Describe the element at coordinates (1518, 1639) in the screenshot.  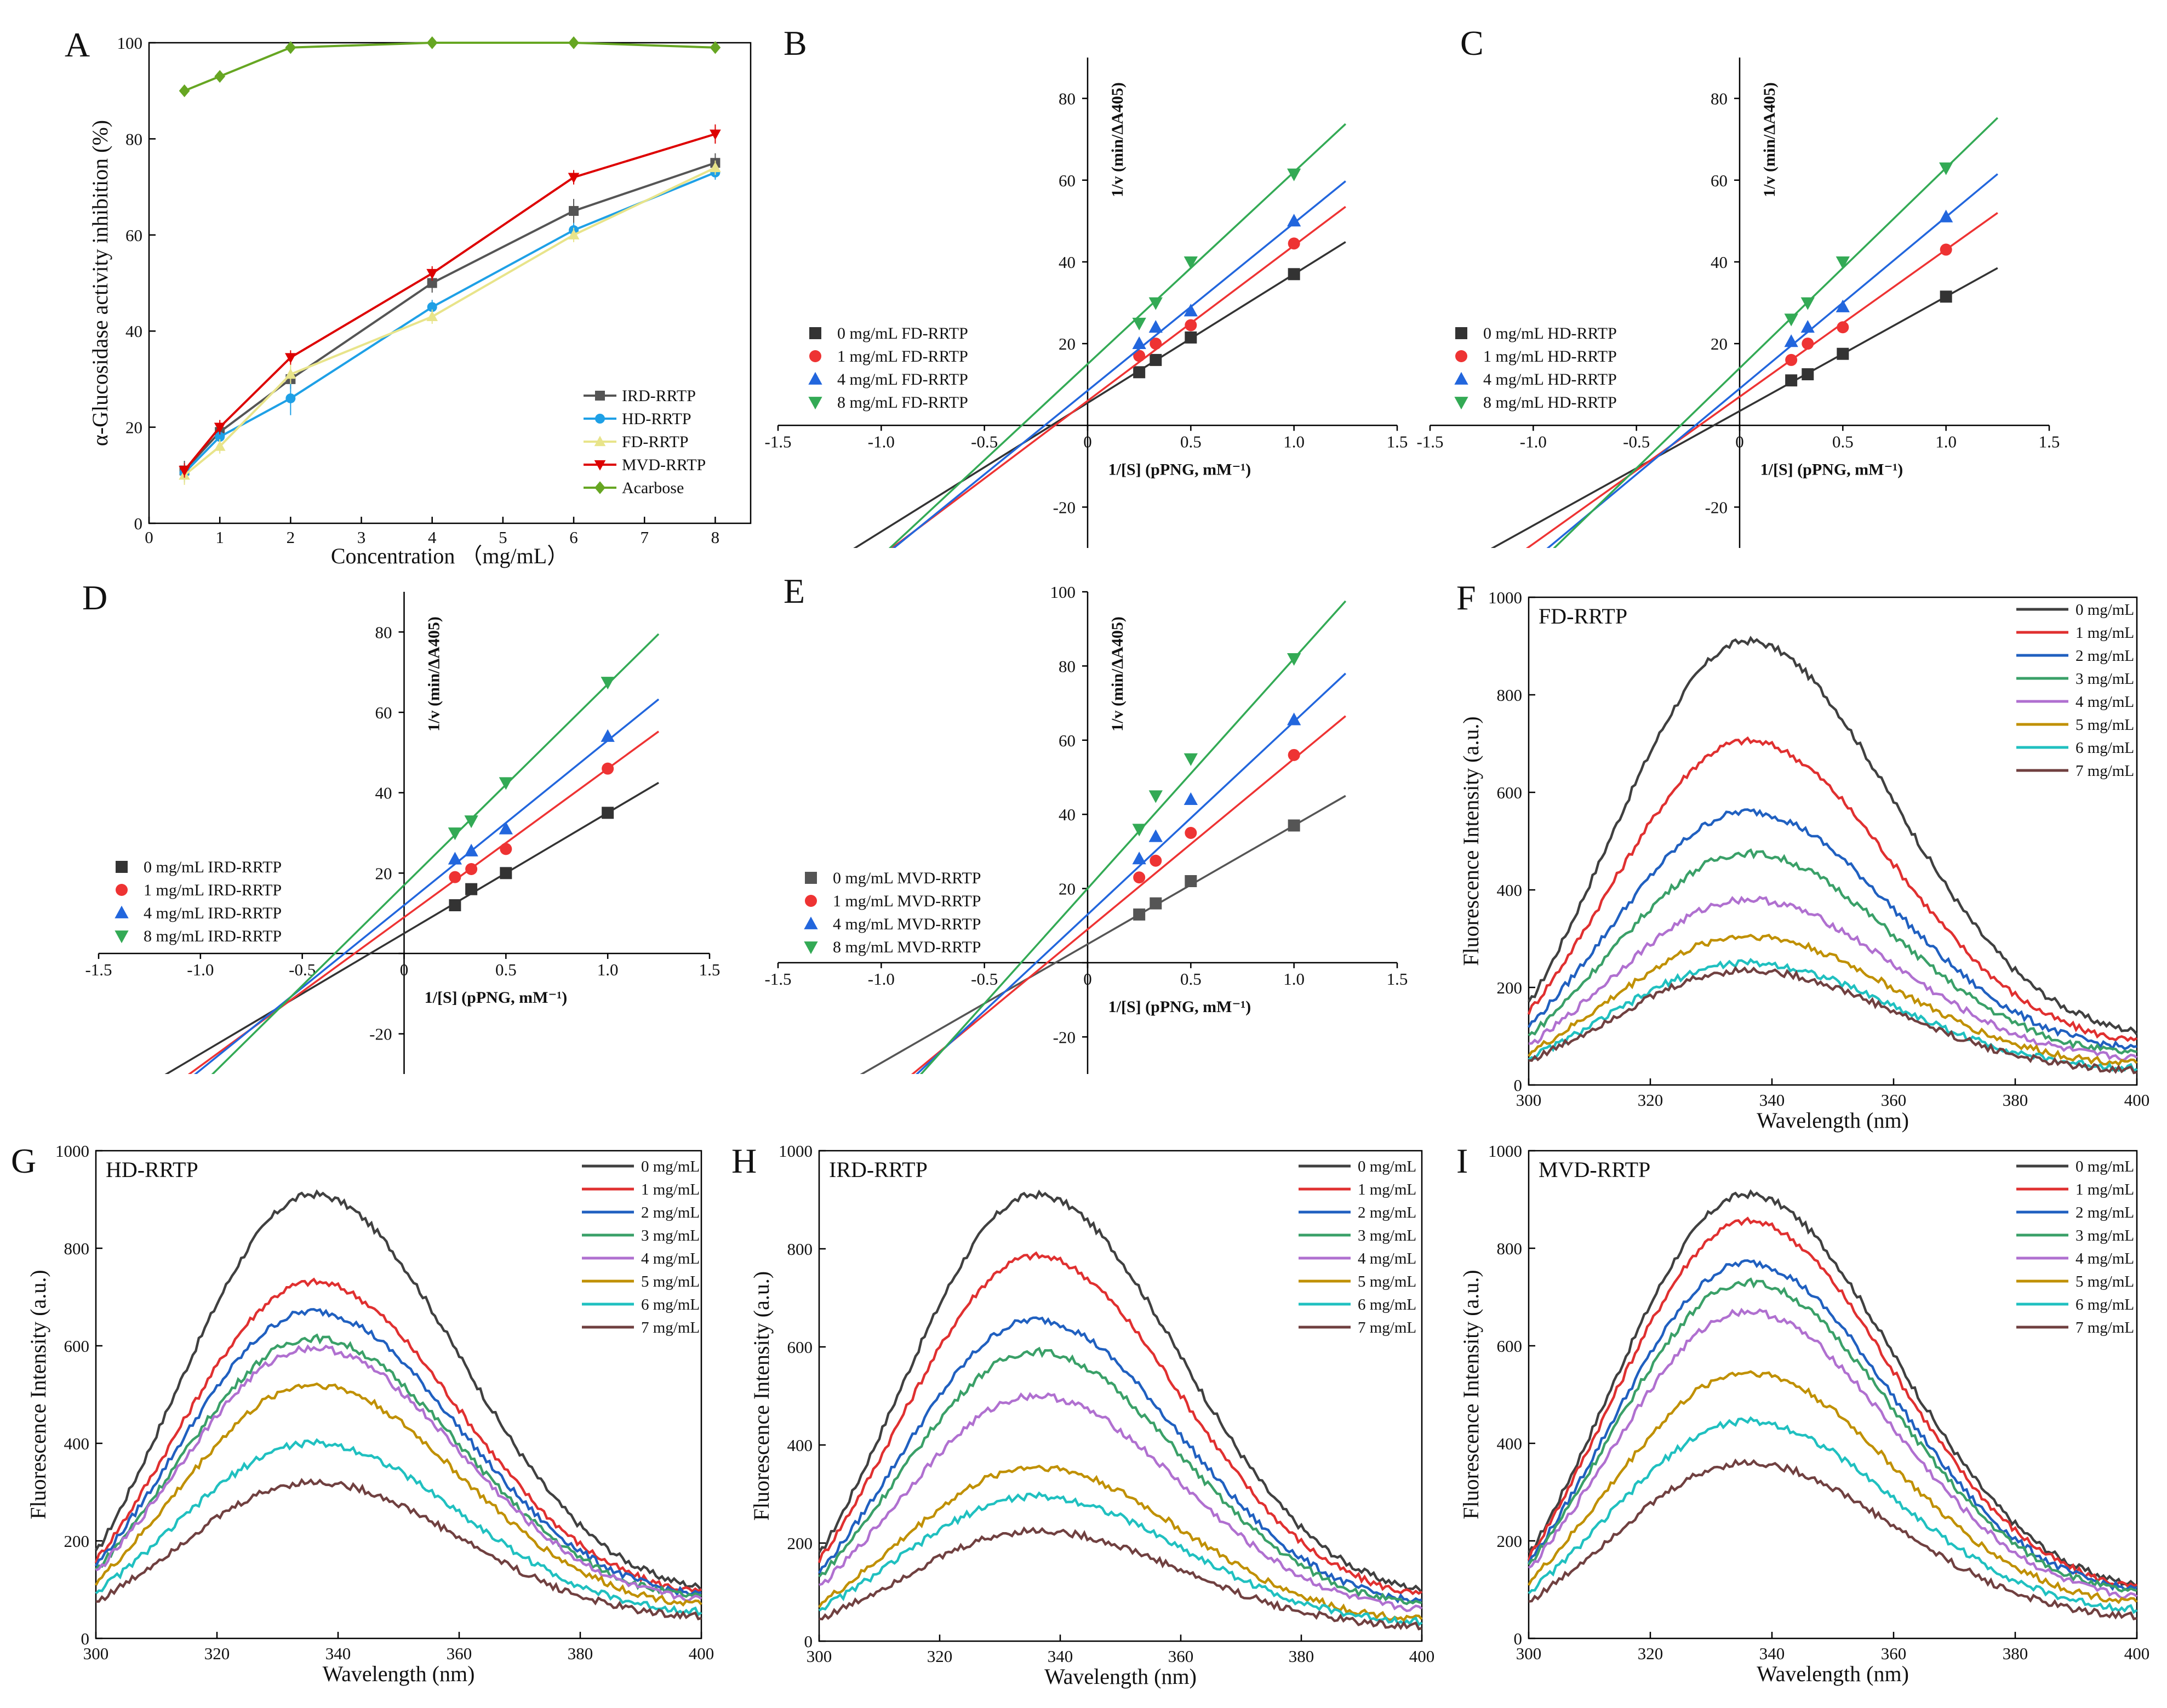
I see `y-tick-label: 0` at that location.